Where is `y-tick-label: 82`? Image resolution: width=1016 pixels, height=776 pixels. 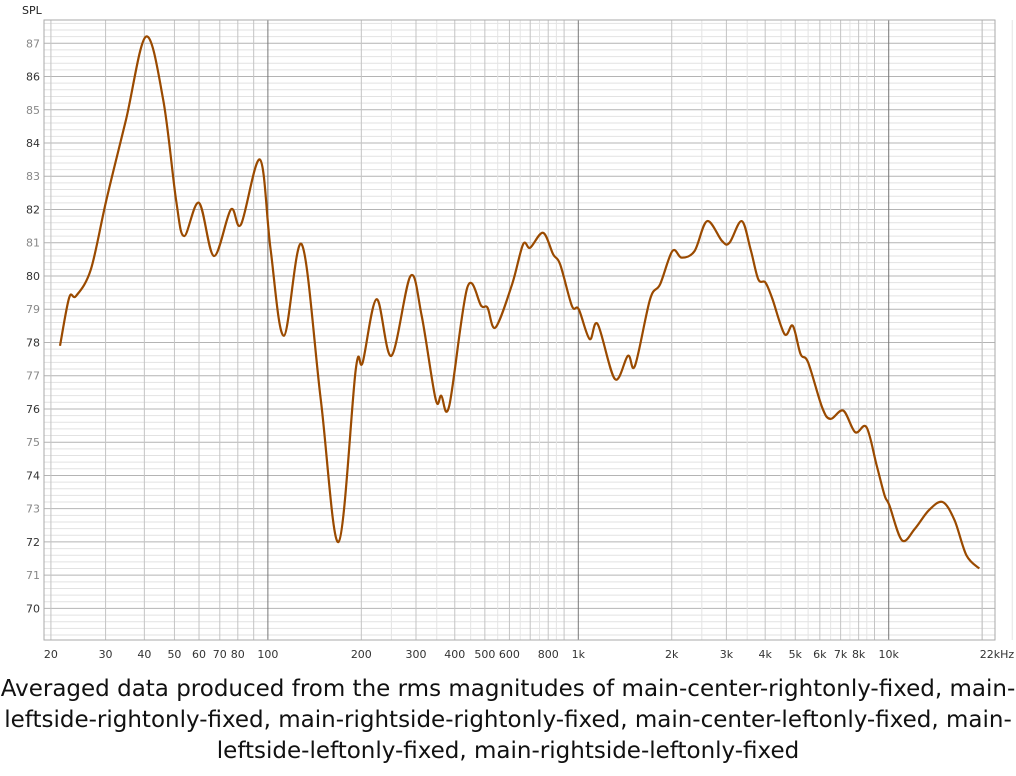
y-tick-label: 82 is located at coordinates (33, 209).